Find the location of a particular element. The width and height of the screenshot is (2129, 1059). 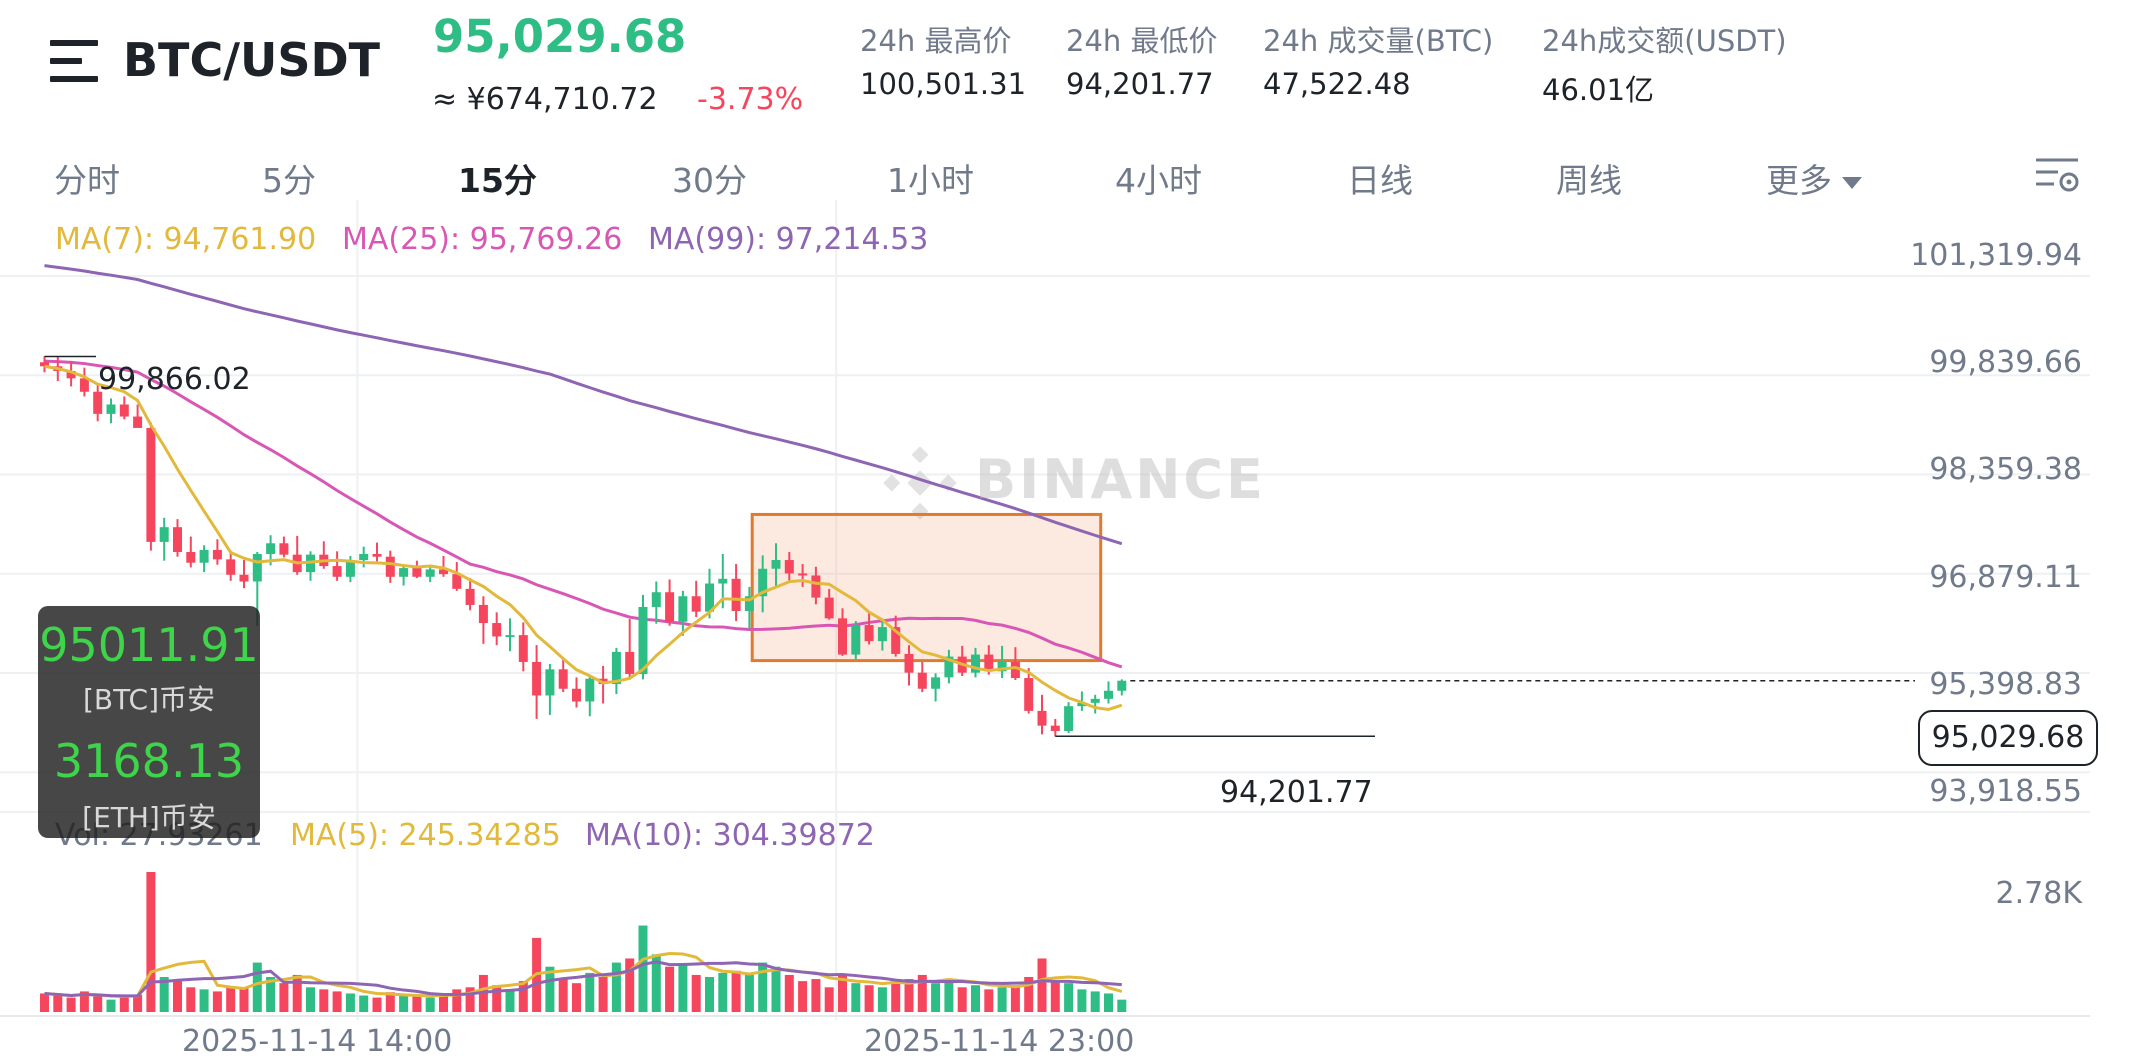

stat-24h-high-value: 100,501.31 is located at coordinates (943, 84).